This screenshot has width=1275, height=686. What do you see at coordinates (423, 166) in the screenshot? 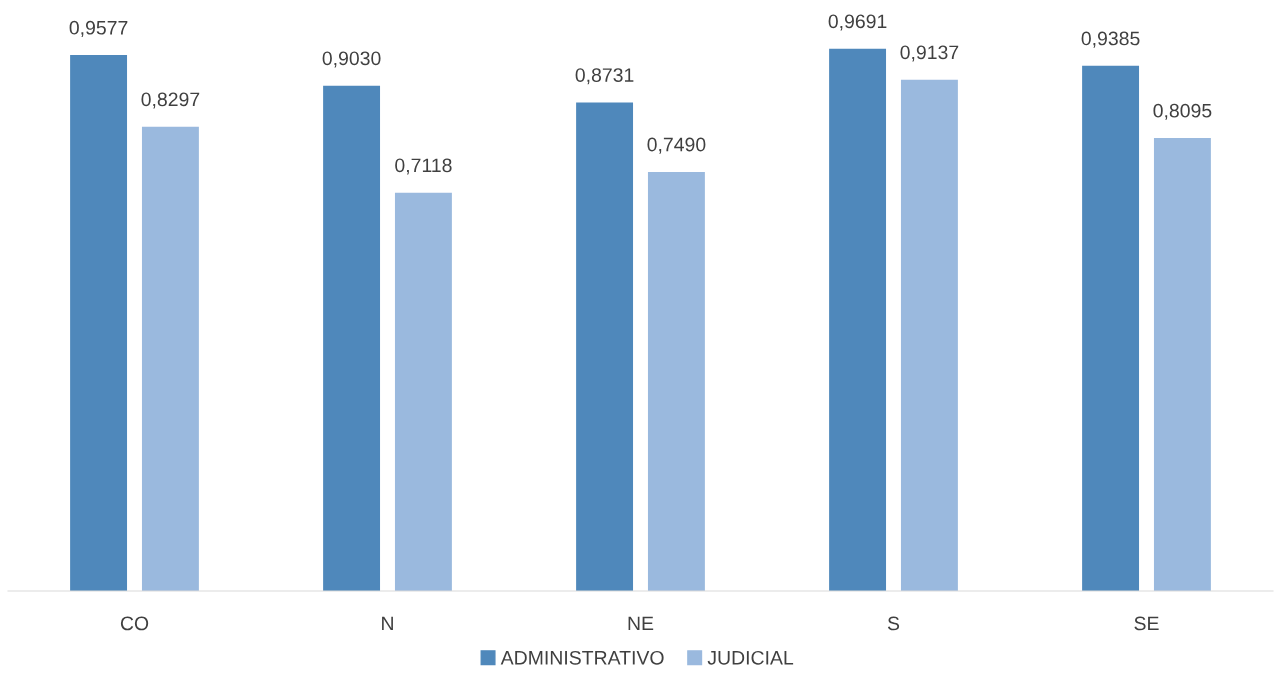
I see `data-label: 0,7118` at bounding box center [423, 166].